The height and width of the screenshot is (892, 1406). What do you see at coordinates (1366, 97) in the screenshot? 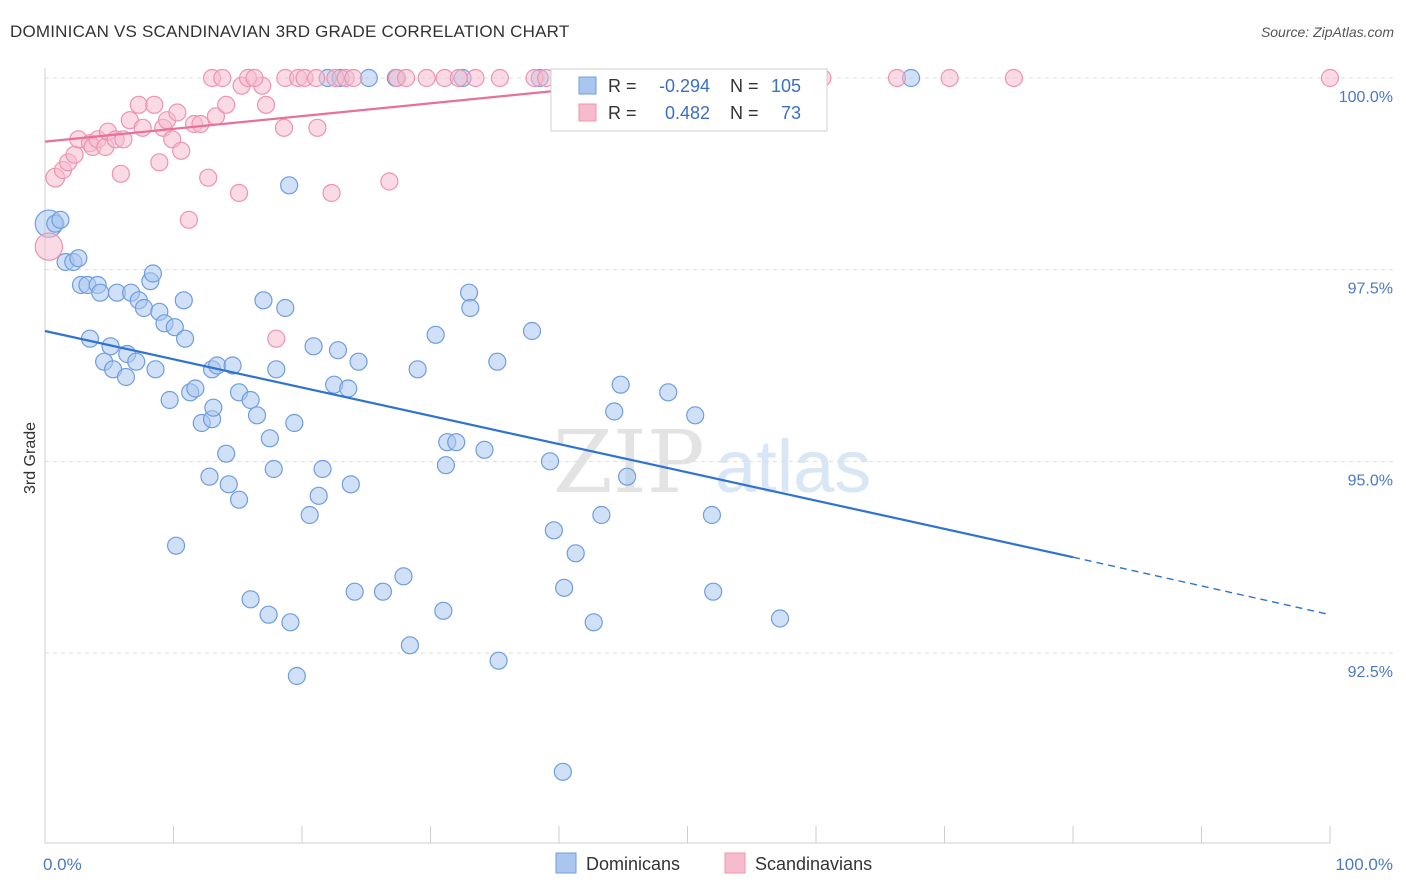
I see `y-tick-label-3: 100.0%` at bounding box center [1366, 97].